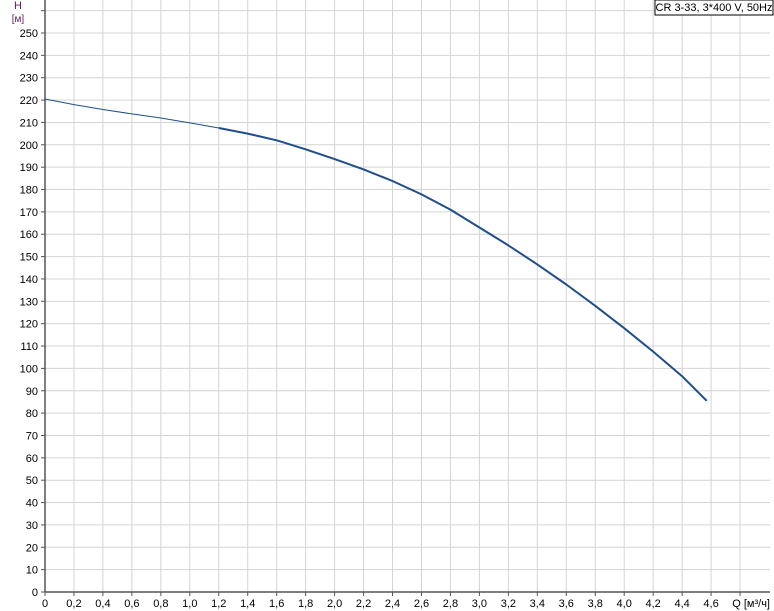  I want to click on x-axis-label: Q [м³/ч], so click(751, 604).